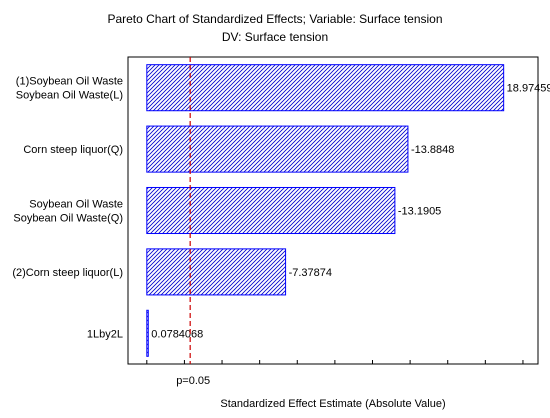 The image size is (550, 418). I want to click on category-label: (1)Soybean Oil Waste, so click(69, 82).